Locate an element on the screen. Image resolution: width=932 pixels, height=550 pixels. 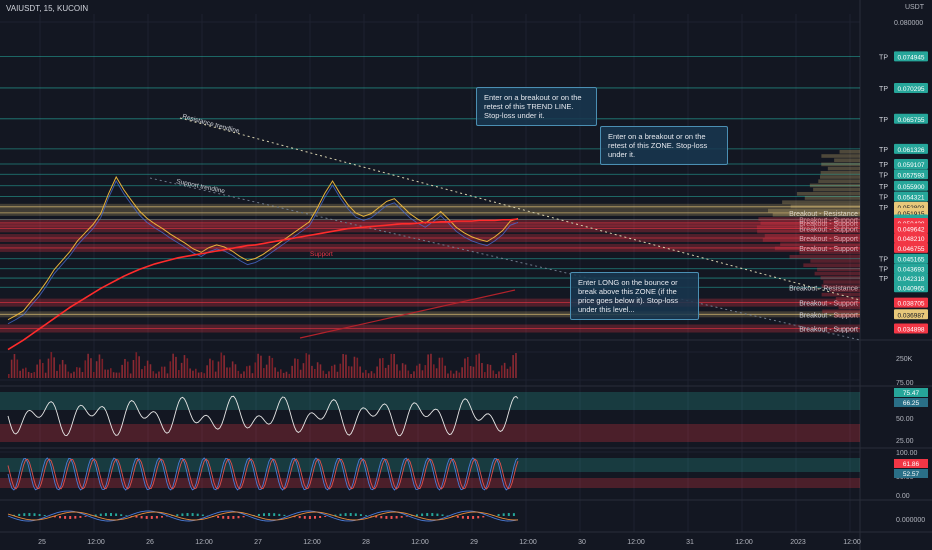
price-tag-text: 0.059107 is located at coordinates (910, 165).